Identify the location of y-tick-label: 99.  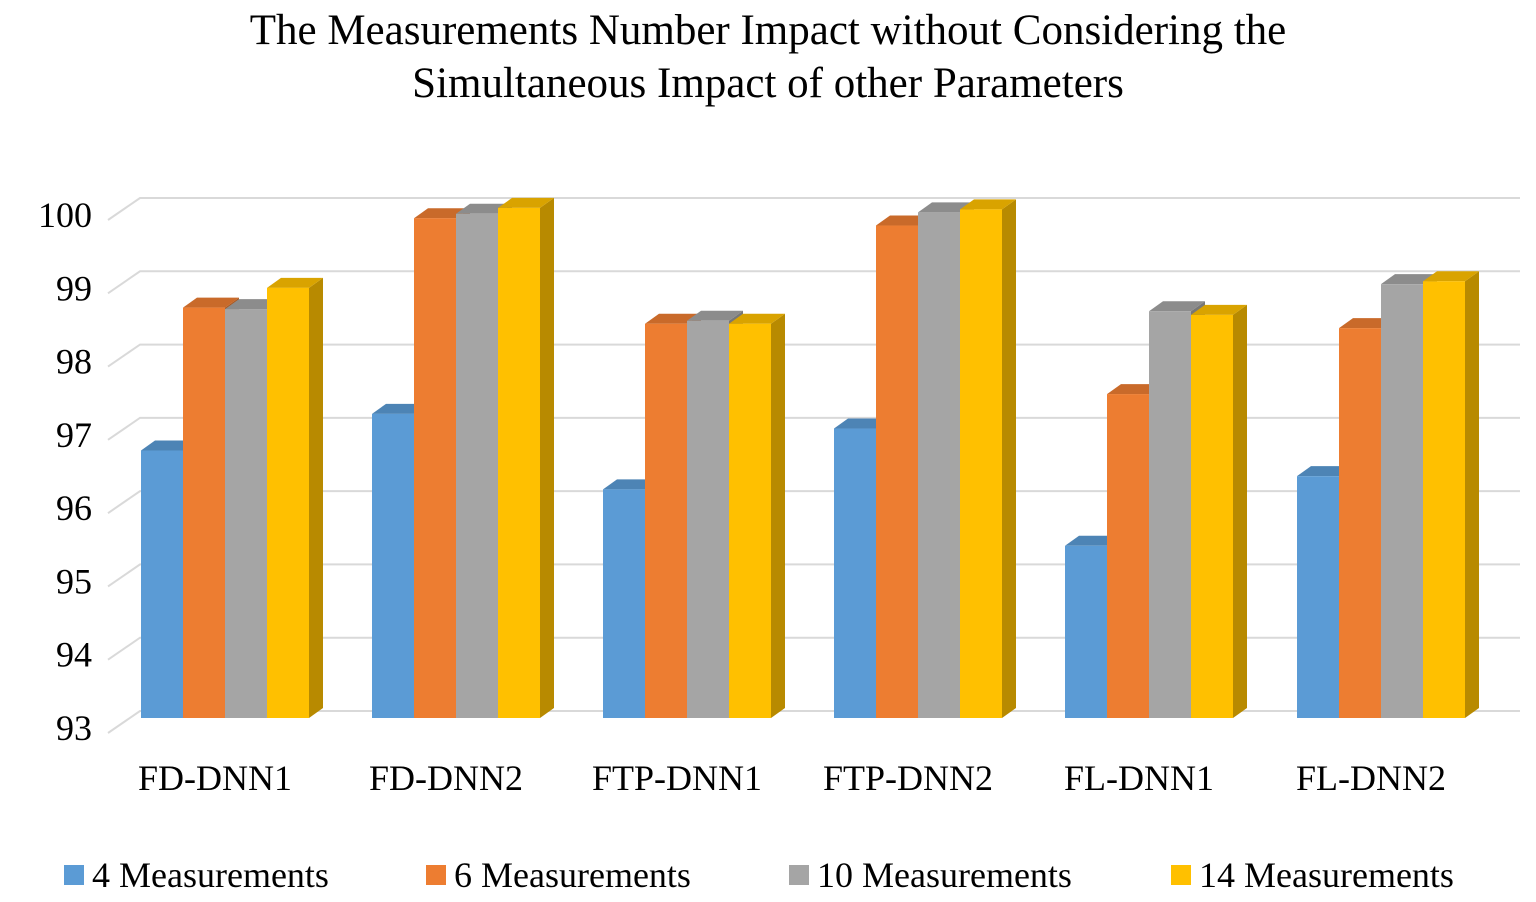
(74, 288).